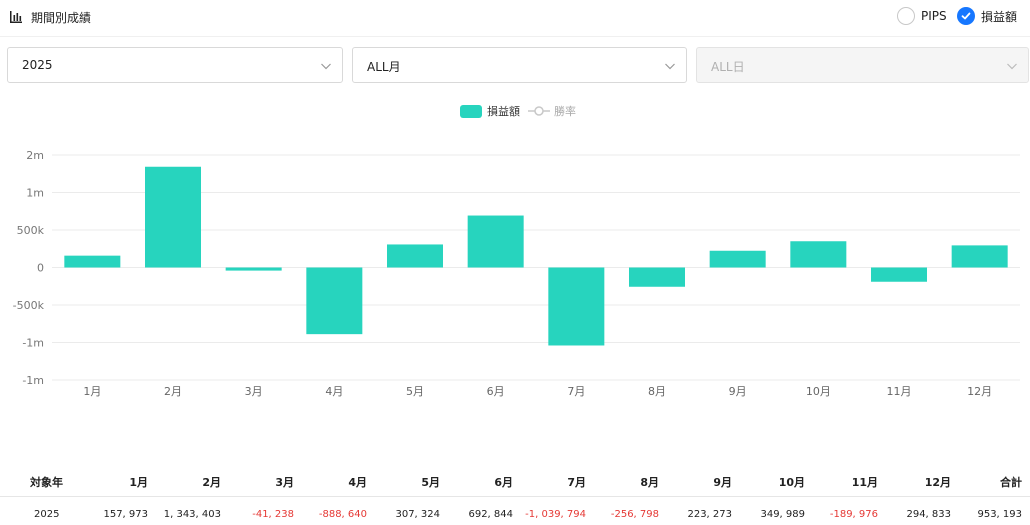 The height and width of the screenshot is (525, 1030). What do you see at coordinates (722, 482) in the screenshot?
I see `summary-header-cell: 9月` at bounding box center [722, 482].